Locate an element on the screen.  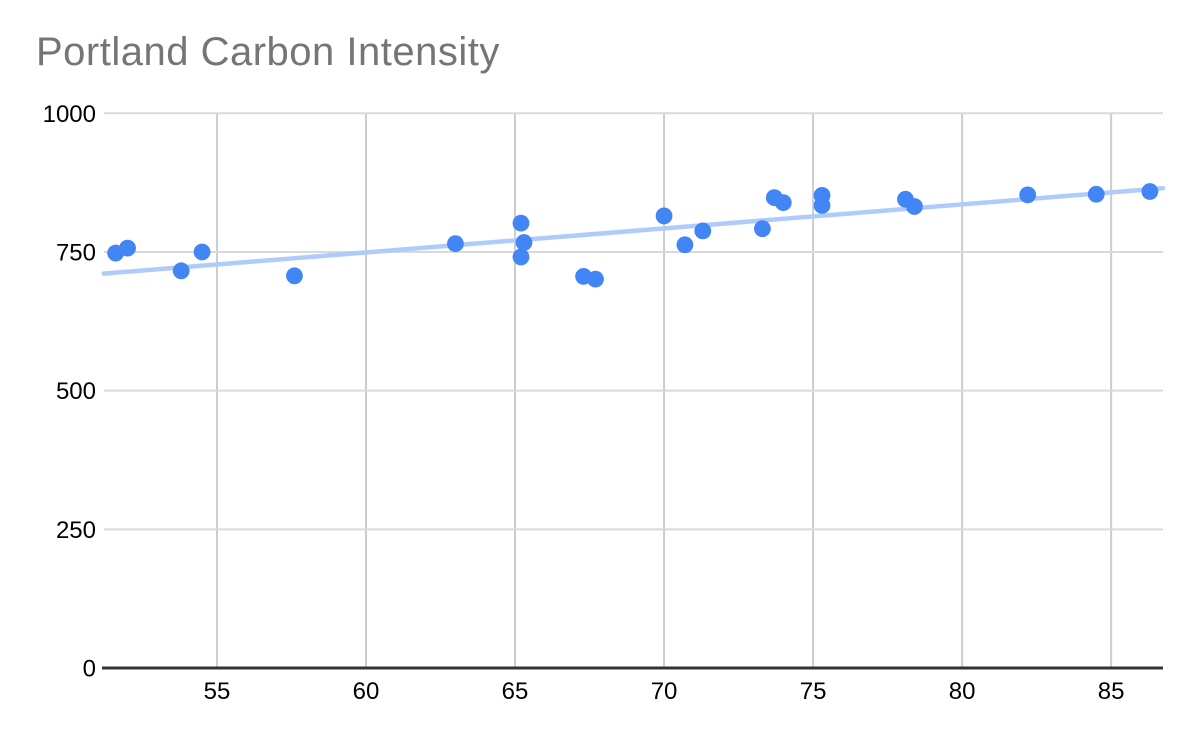
y-axis-tick-label: 500 is located at coordinates (76, 391).